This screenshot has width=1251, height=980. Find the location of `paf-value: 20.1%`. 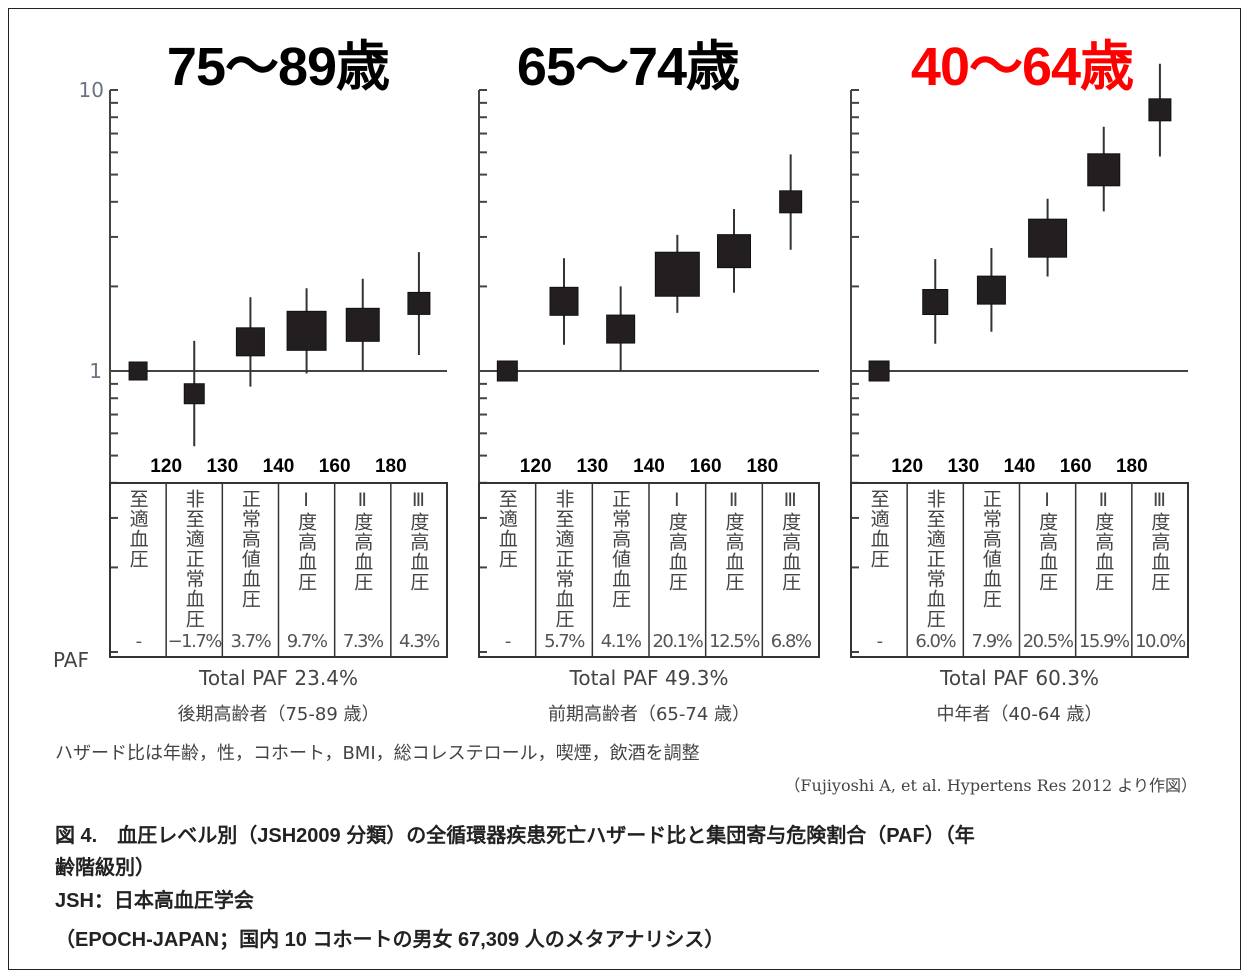

paf-value: 20.1% is located at coordinates (677, 641).